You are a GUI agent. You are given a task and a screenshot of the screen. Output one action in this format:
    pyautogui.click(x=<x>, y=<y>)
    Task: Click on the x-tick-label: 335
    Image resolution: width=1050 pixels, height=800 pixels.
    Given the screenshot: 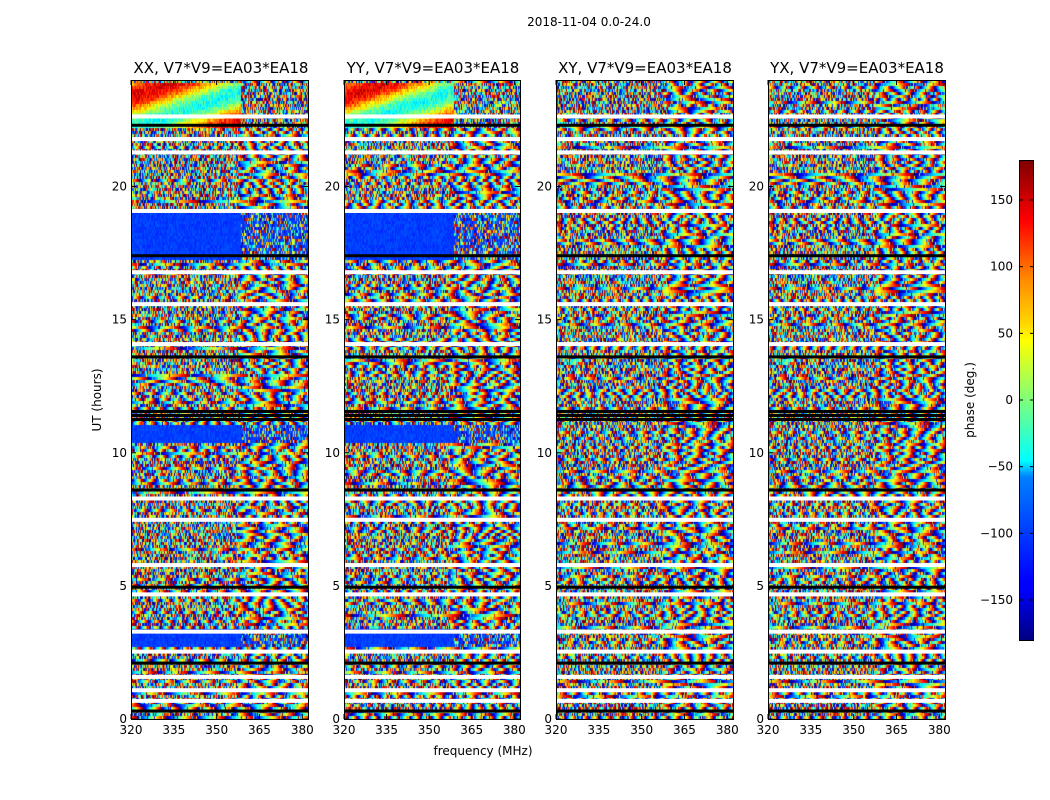 What is the action you would take?
    pyautogui.click(x=386, y=730)
    